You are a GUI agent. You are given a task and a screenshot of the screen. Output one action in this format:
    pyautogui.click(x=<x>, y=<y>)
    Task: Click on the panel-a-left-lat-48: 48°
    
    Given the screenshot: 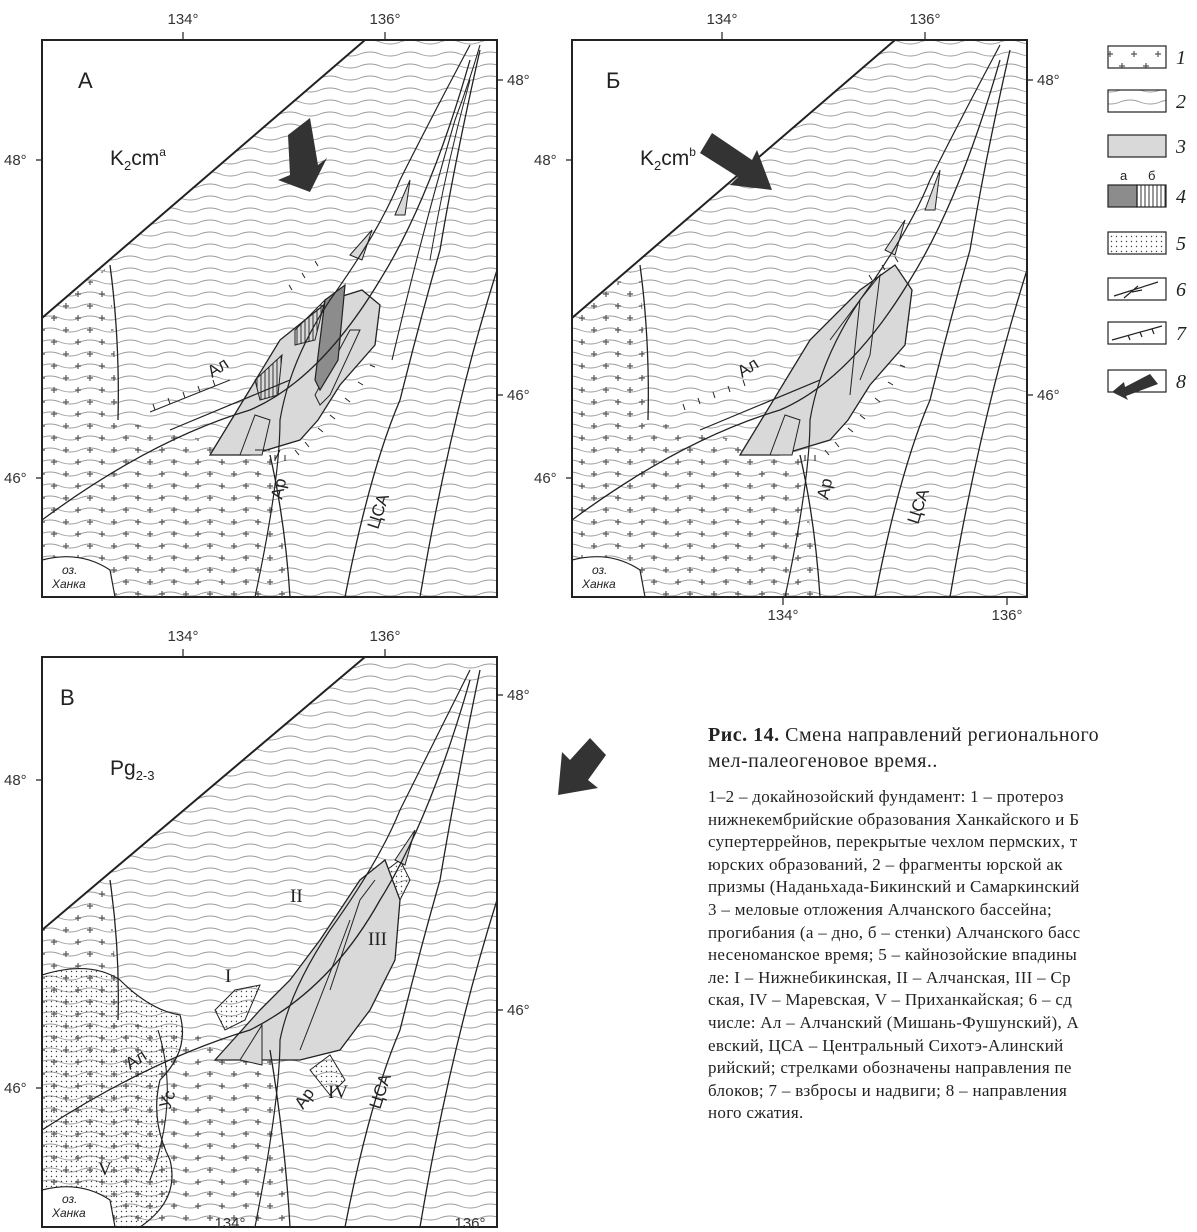 What is the action you would take?
    pyautogui.click(x=15, y=160)
    